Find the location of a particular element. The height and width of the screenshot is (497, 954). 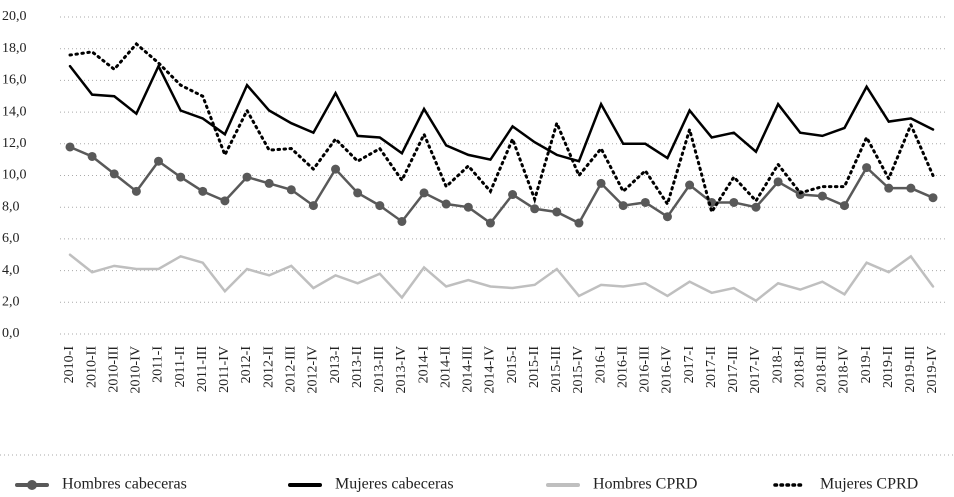

x-tick-label: 2017-IV is located at coordinates (755, 369).